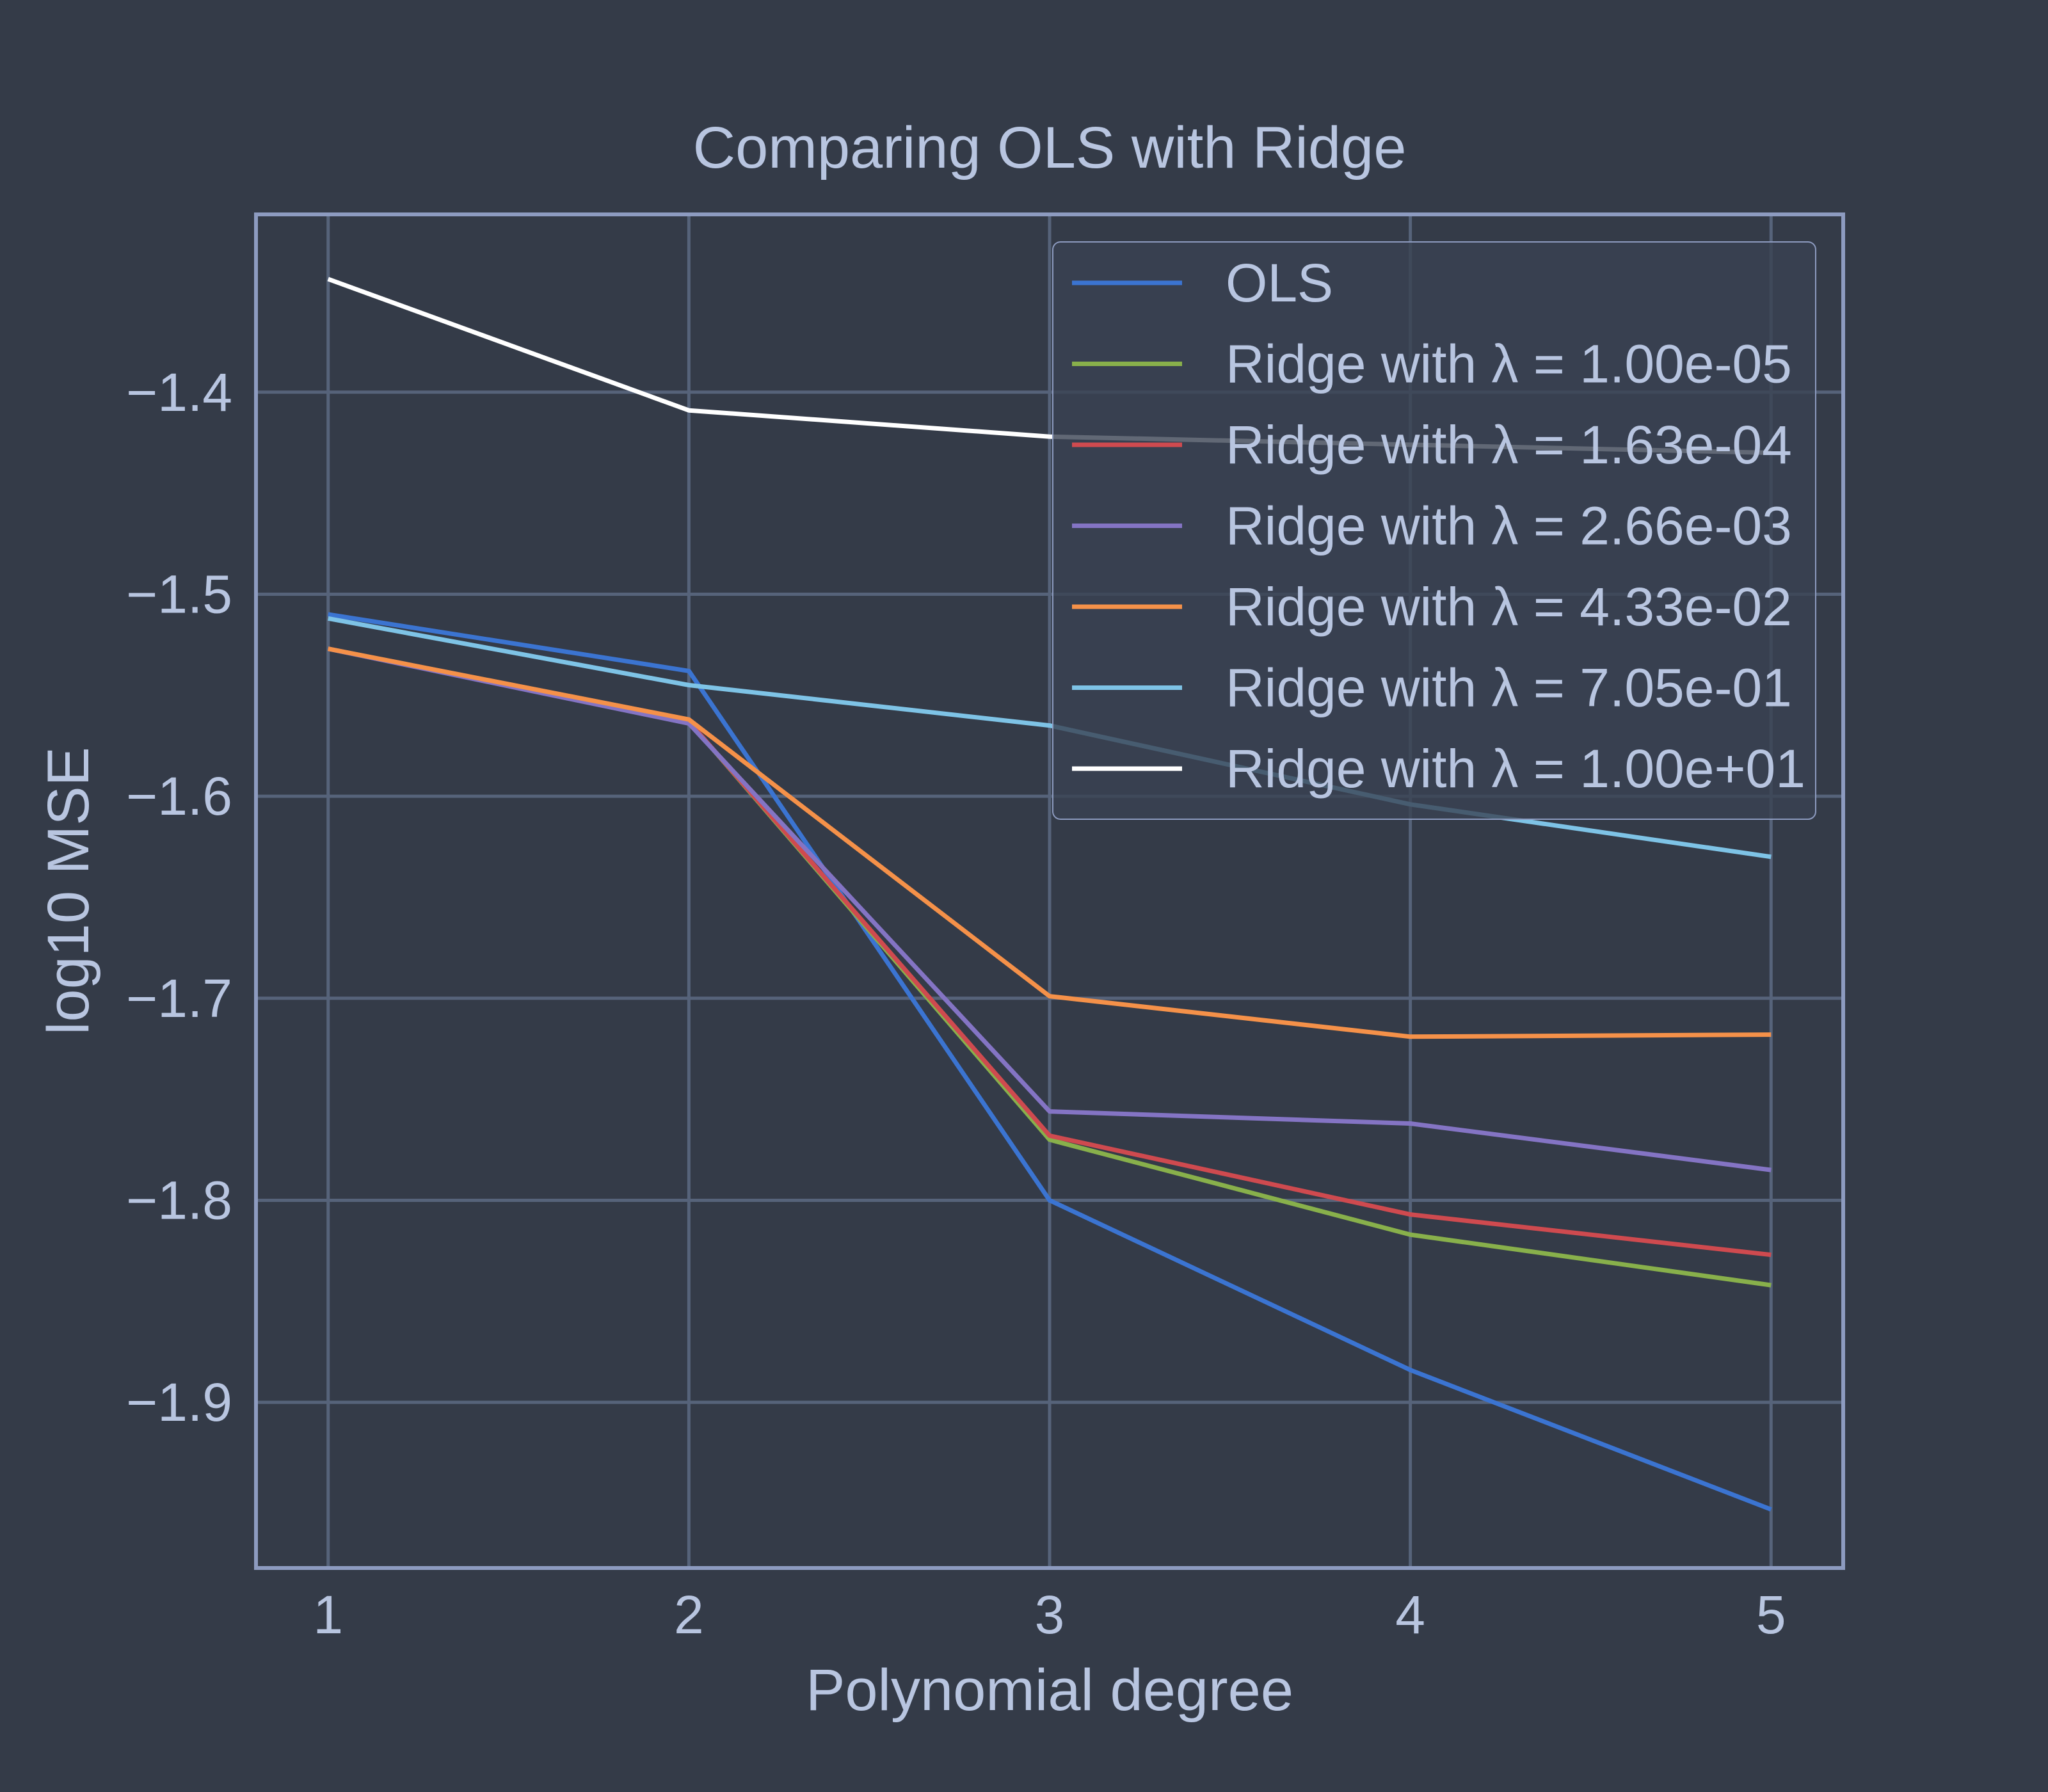 The image size is (2048, 1792). What do you see at coordinates (1279, 283) in the screenshot?
I see `legend-label: OLS` at bounding box center [1279, 283].